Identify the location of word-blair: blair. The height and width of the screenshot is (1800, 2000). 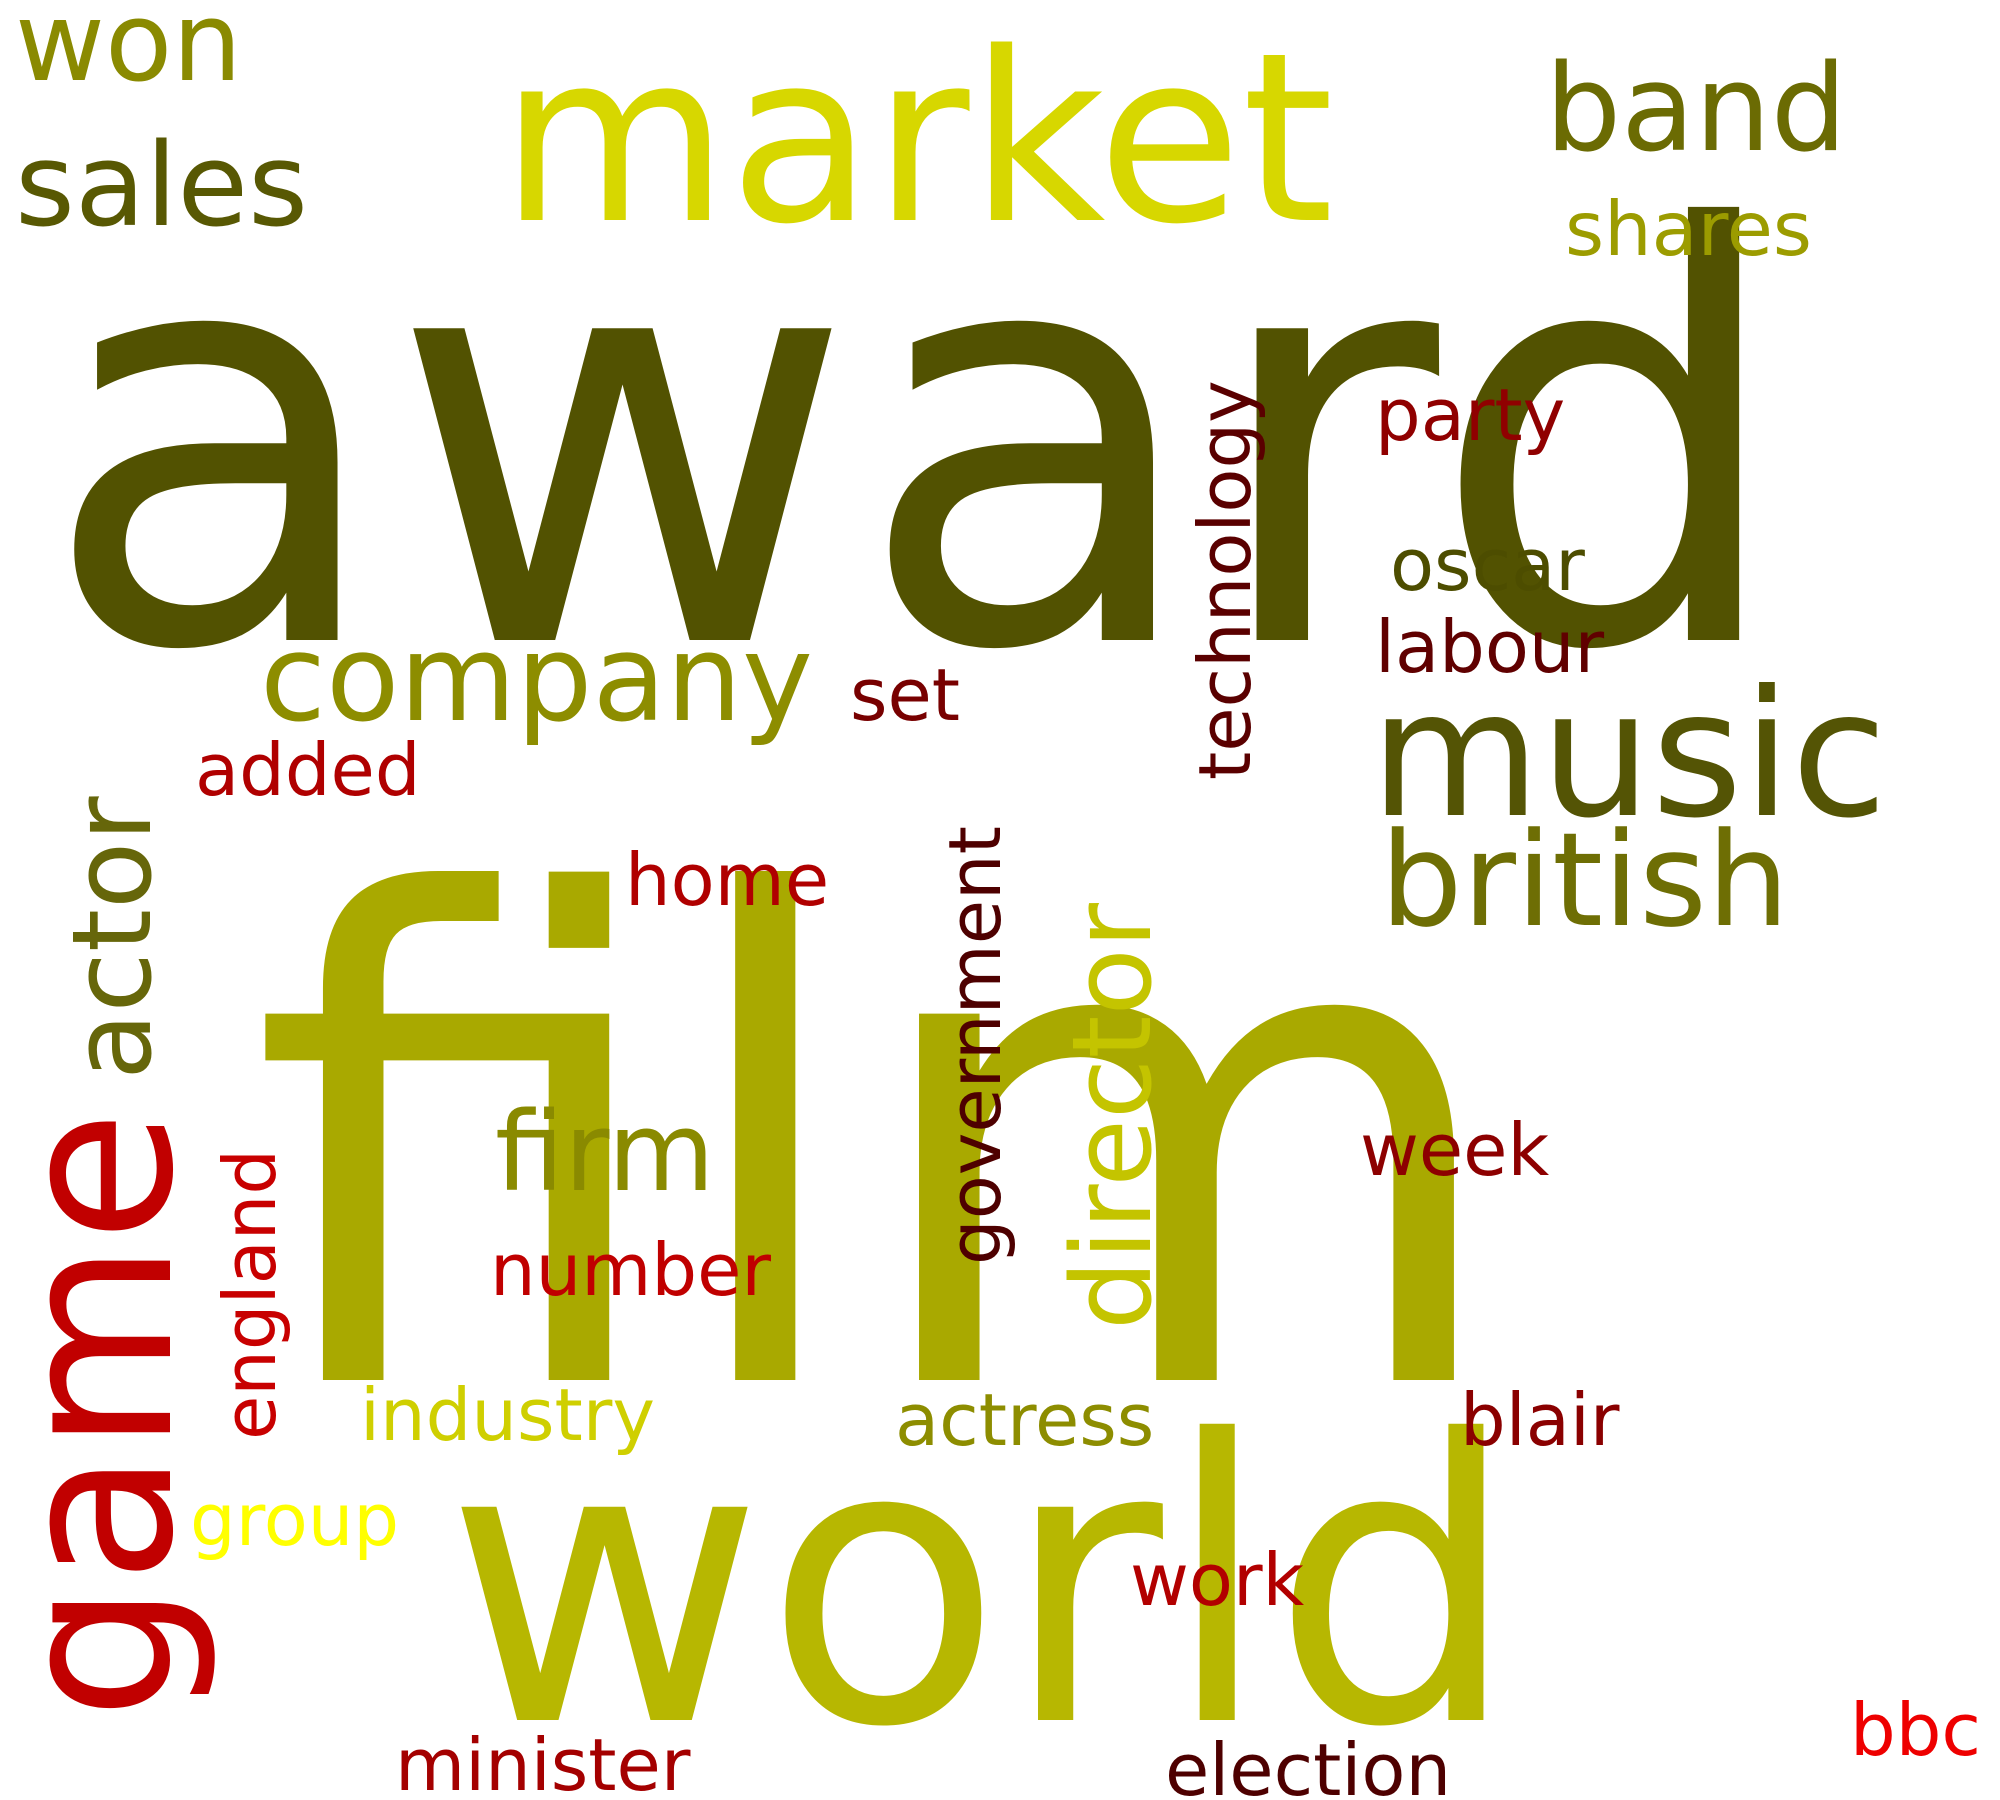
(1540, 1420).